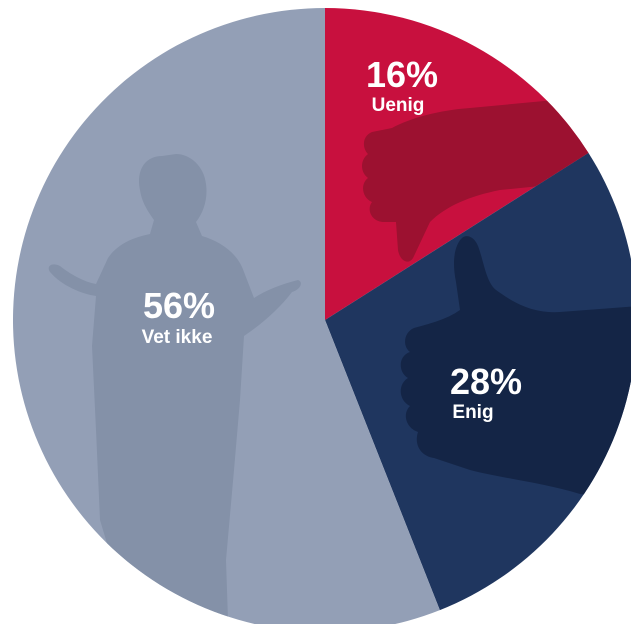 Image resolution: width=631 pixels, height=624 pixels. What do you see at coordinates (472, 412) in the screenshot?
I see `category-label-enig: Enig` at bounding box center [472, 412].